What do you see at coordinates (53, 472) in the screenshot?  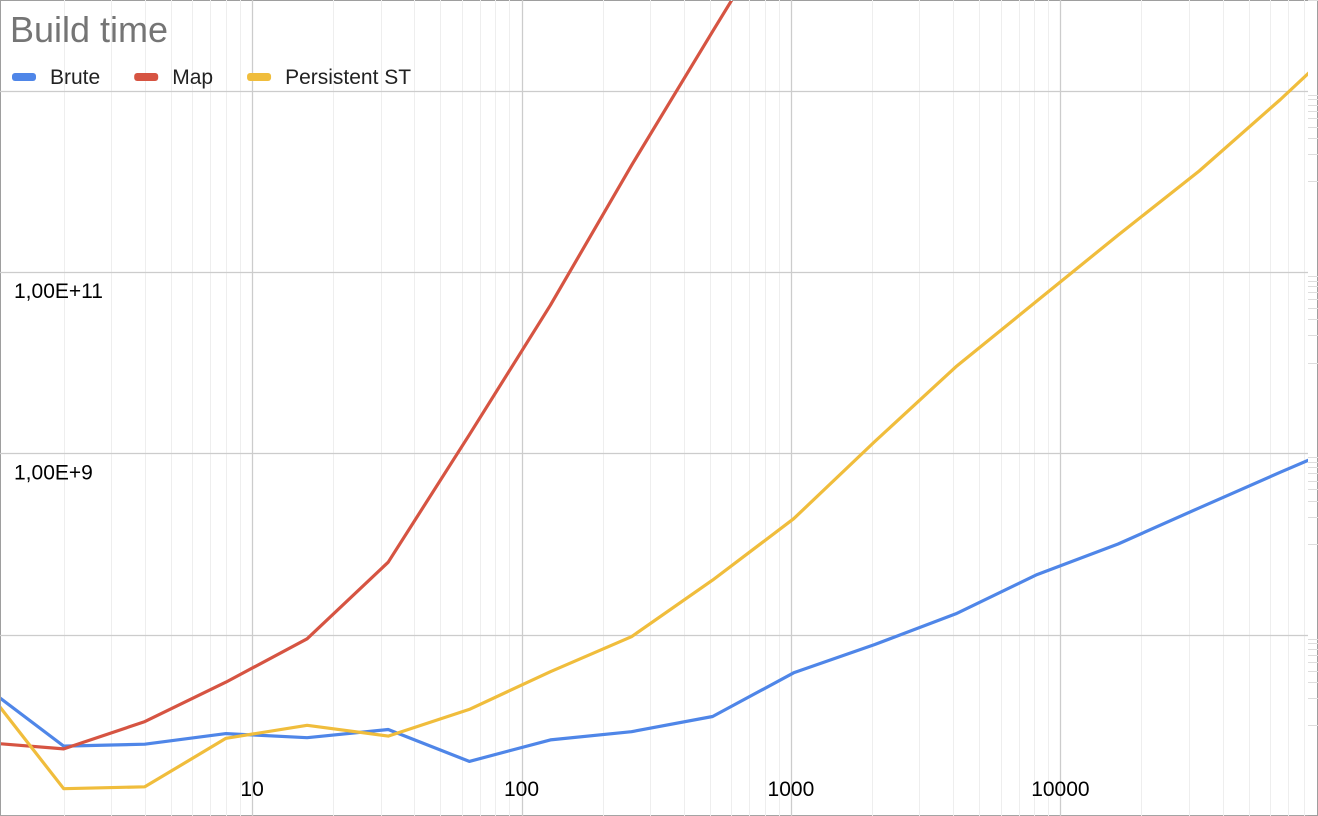 I see `y-tick-label: 1,00E+9` at bounding box center [53, 472].